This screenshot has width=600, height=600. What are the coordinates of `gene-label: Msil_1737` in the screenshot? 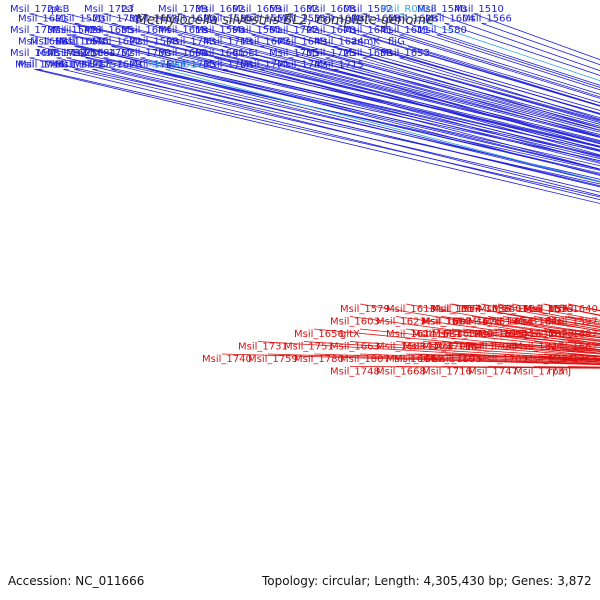 It's located at (35, 30).